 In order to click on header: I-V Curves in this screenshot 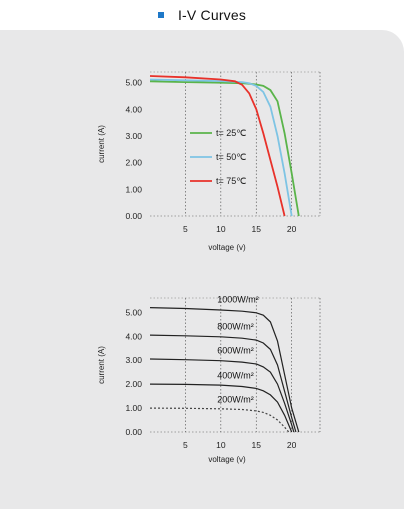, I will do `click(202, 15)`.